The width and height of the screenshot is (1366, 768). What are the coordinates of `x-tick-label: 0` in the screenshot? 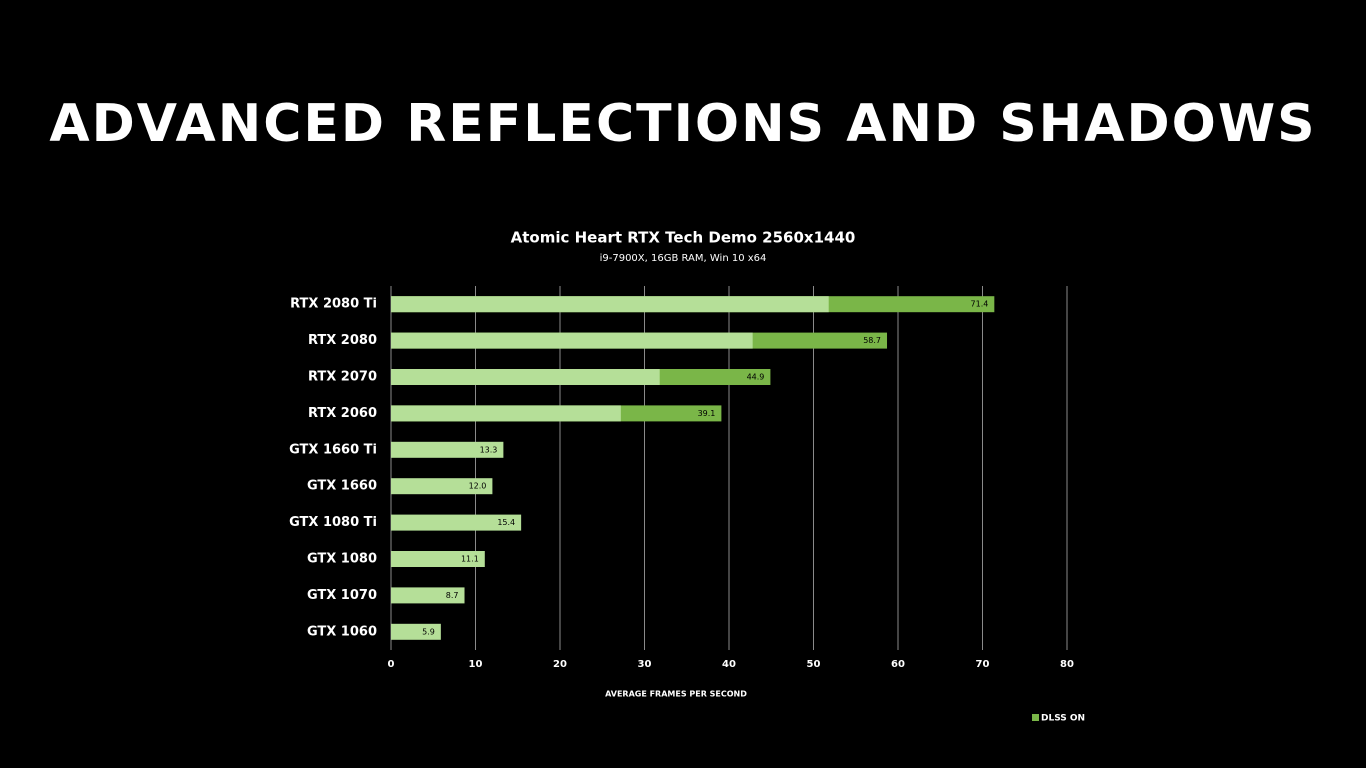 It's located at (391, 664).